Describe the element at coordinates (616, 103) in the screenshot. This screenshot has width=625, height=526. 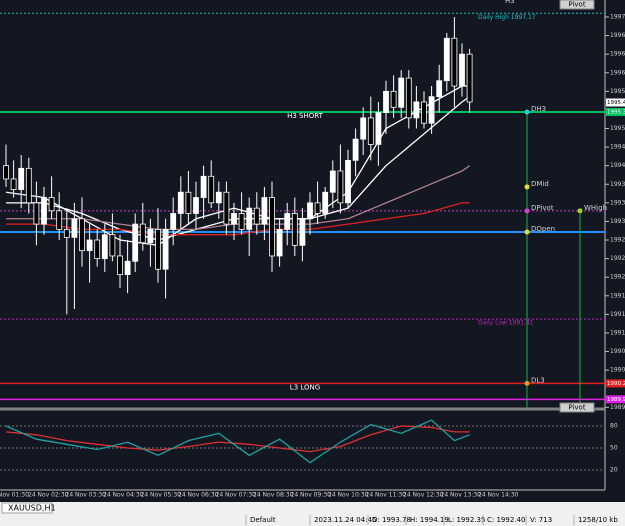
I see `price-tag-label: 1995.49` at that location.